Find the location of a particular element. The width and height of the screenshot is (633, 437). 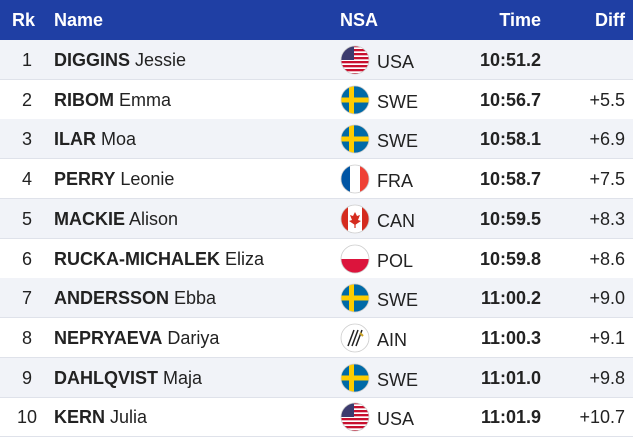

first-name: Alison is located at coordinates (154, 218).